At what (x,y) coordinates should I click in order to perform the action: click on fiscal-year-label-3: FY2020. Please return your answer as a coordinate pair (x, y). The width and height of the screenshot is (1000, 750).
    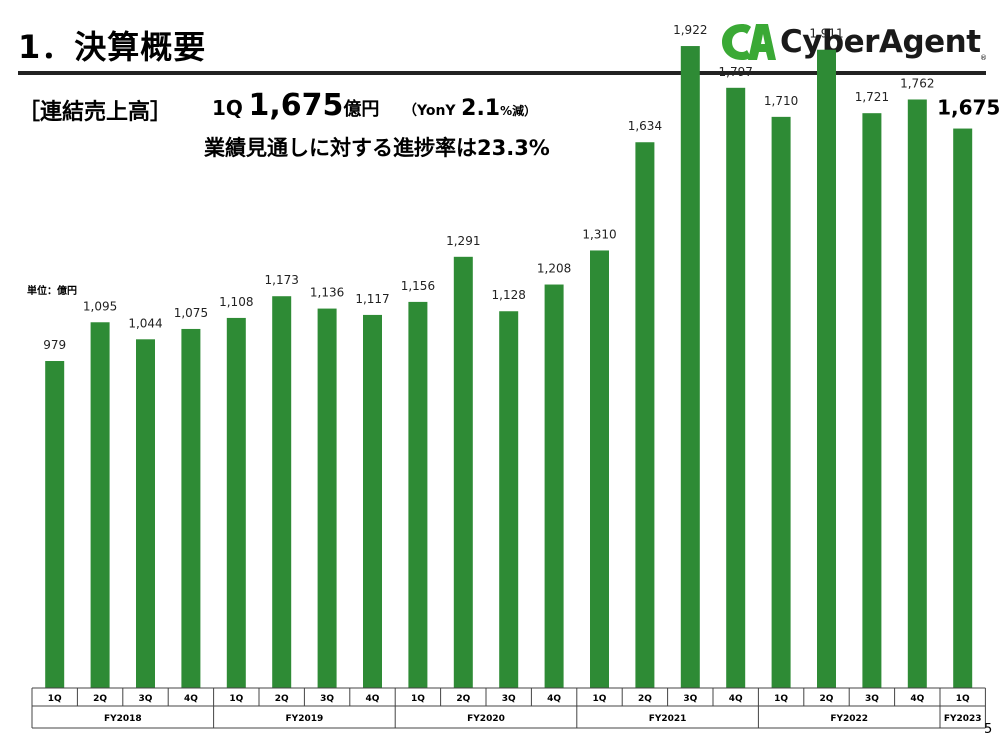
    Looking at the image, I should click on (486, 719).